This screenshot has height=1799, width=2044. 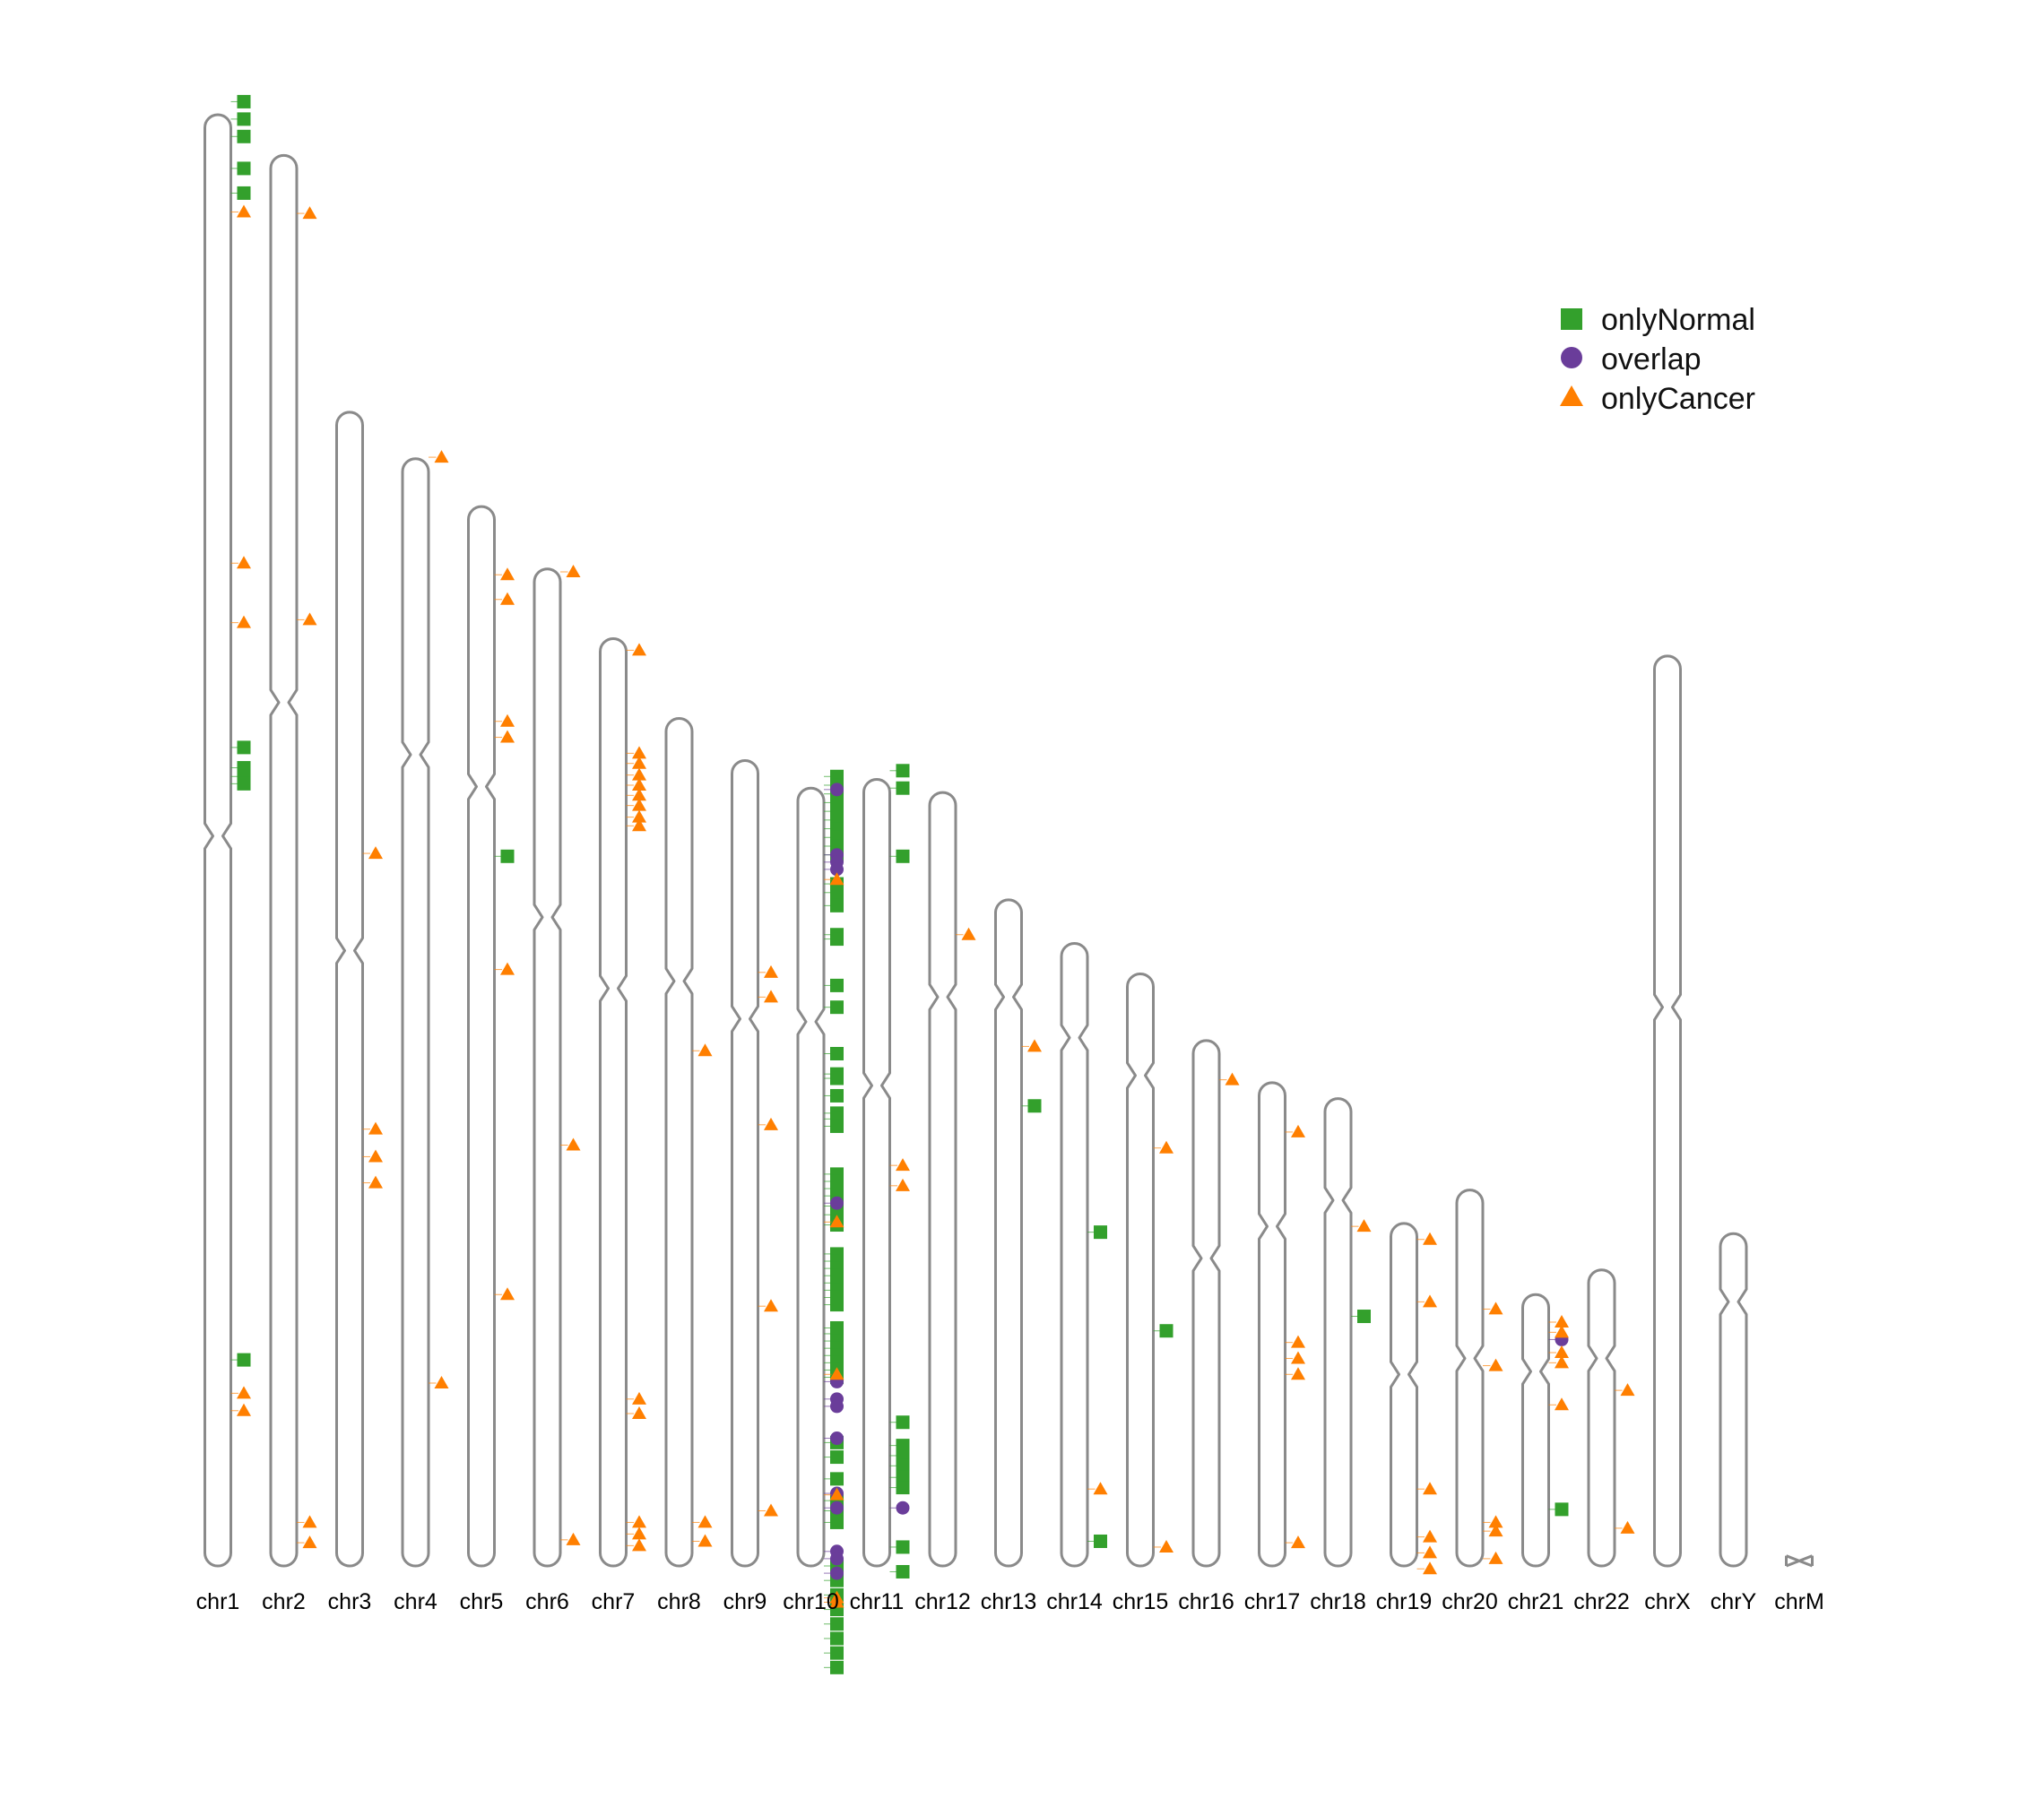 I want to click on marker-onlycancer-chr13, so click(x=1035, y=1045).